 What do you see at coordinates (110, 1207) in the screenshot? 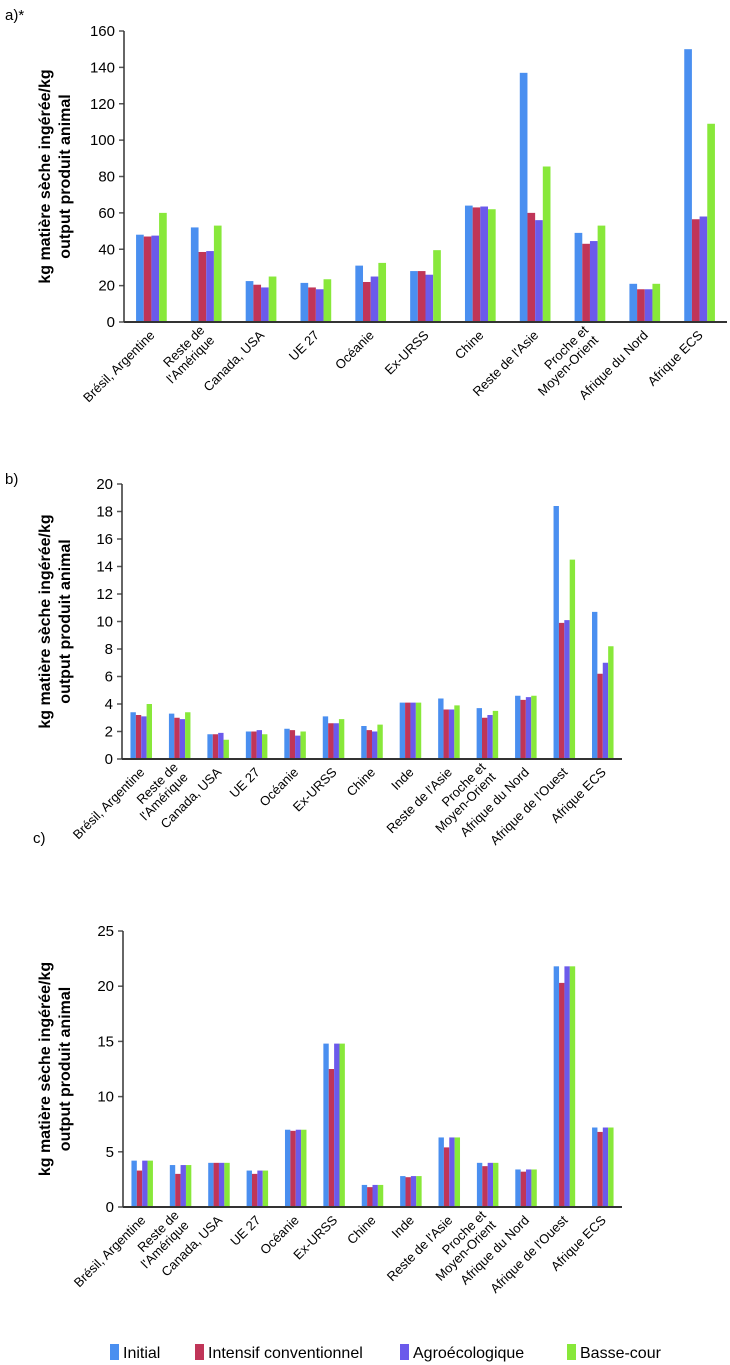
I see `y-tick-label: 0` at bounding box center [110, 1207].